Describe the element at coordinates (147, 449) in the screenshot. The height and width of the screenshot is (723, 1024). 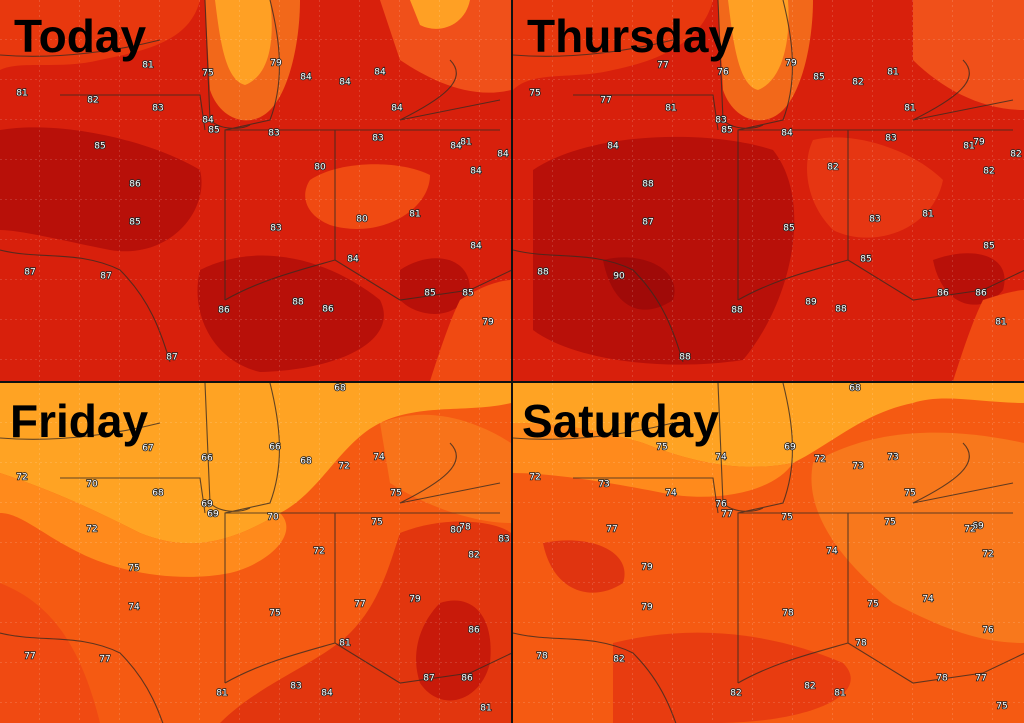
I see `temperature-label: 67` at that location.